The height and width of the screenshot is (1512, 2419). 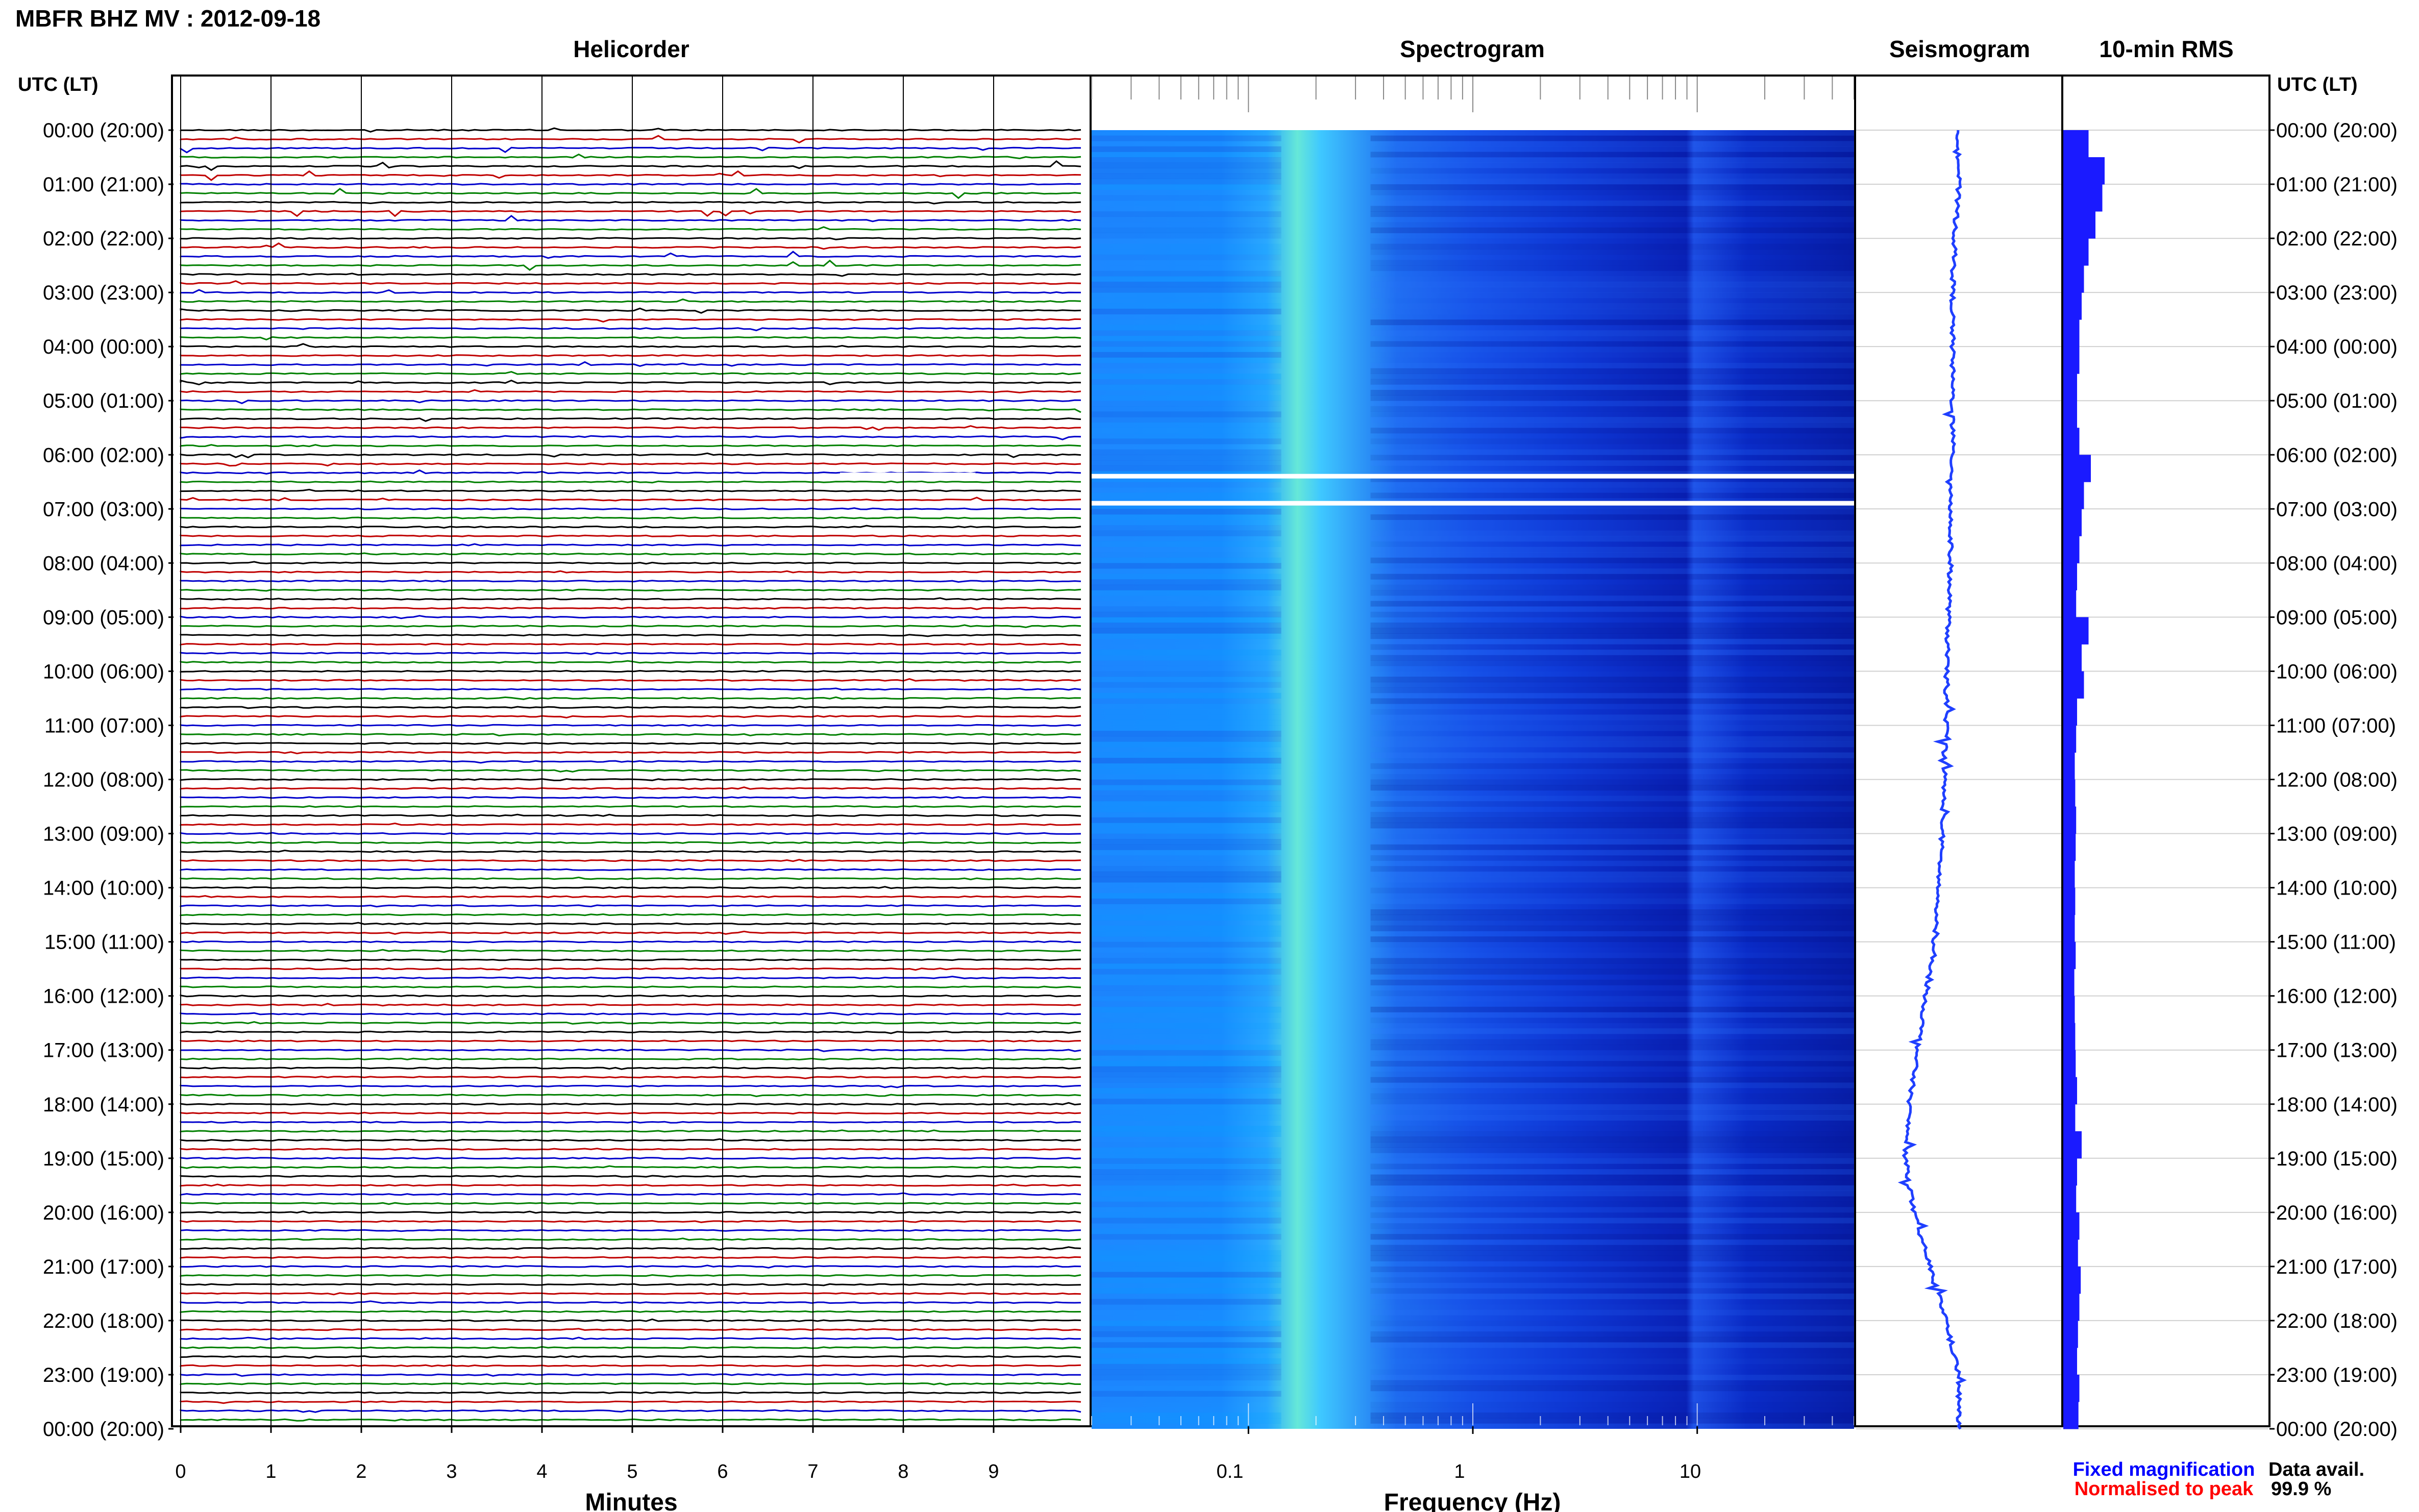 I want to click on title-rms: 10-min RMS, so click(x=2166, y=49).